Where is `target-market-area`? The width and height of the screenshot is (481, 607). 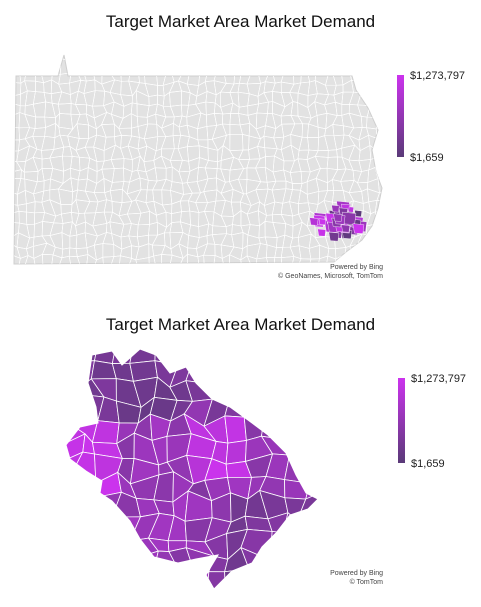 target-market-area is located at coordinates (338, 221).